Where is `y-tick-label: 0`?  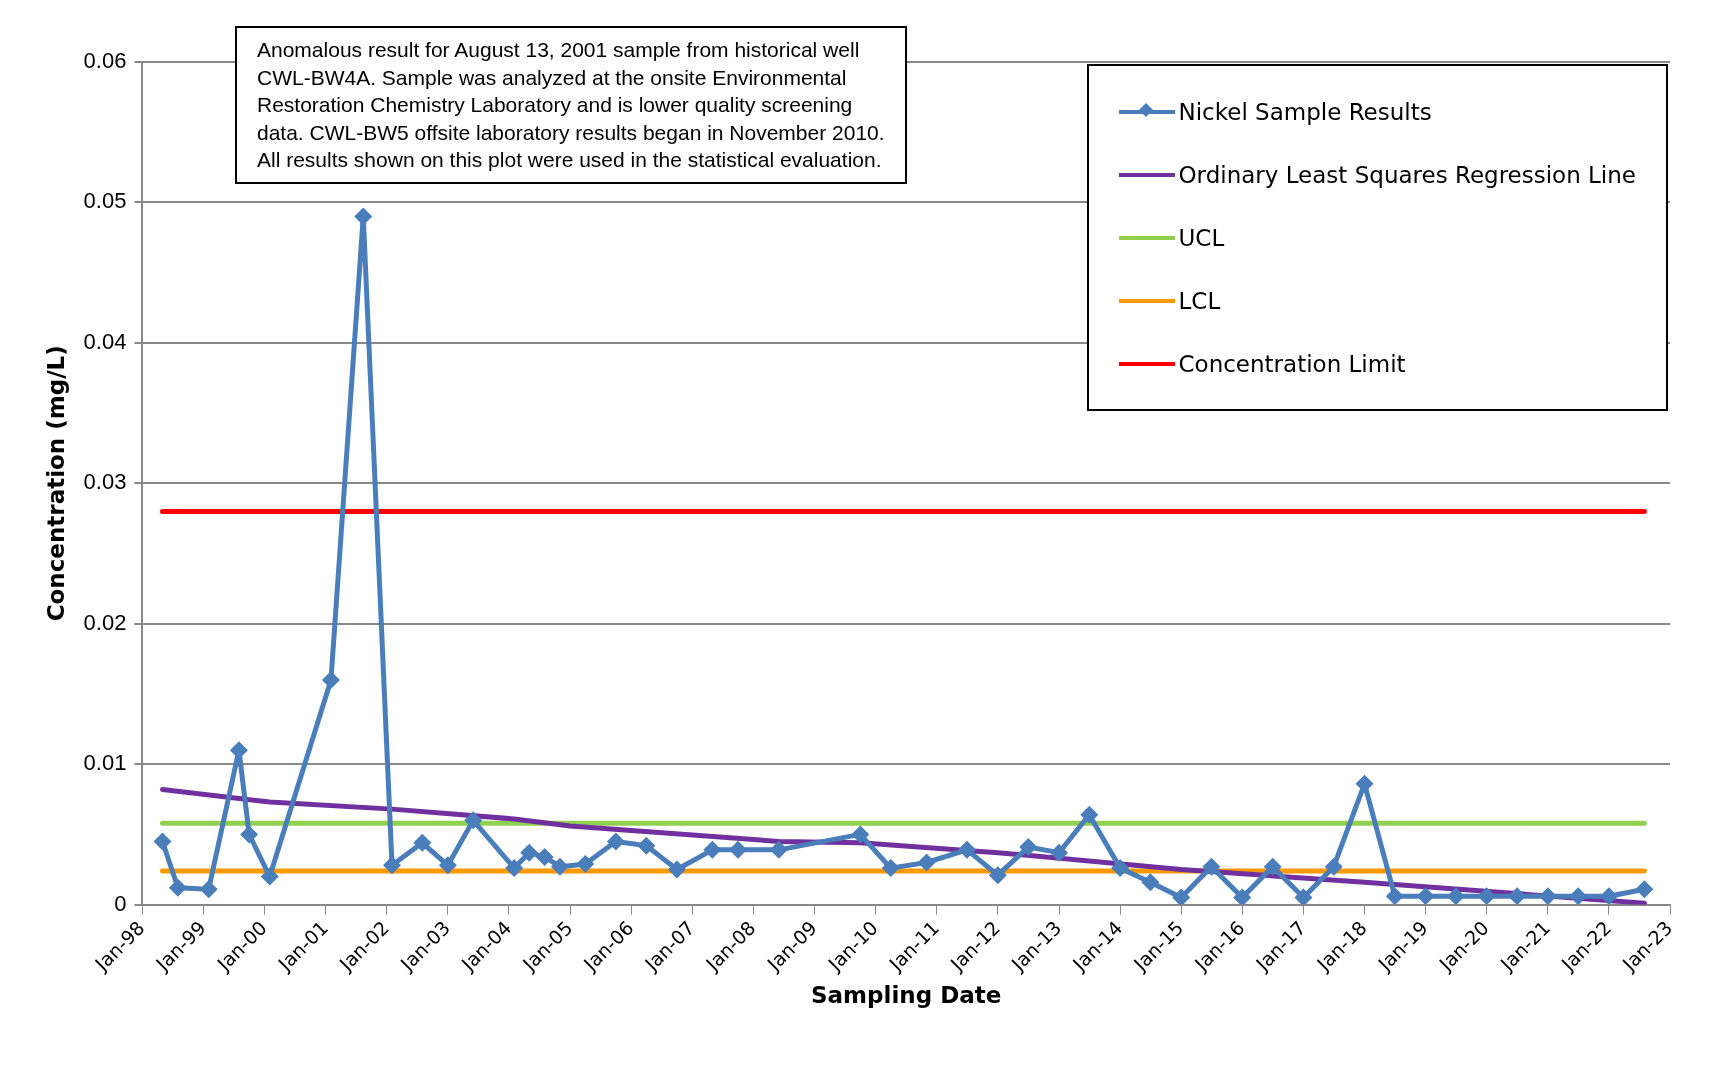 y-tick-label: 0 is located at coordinates (120, 903).